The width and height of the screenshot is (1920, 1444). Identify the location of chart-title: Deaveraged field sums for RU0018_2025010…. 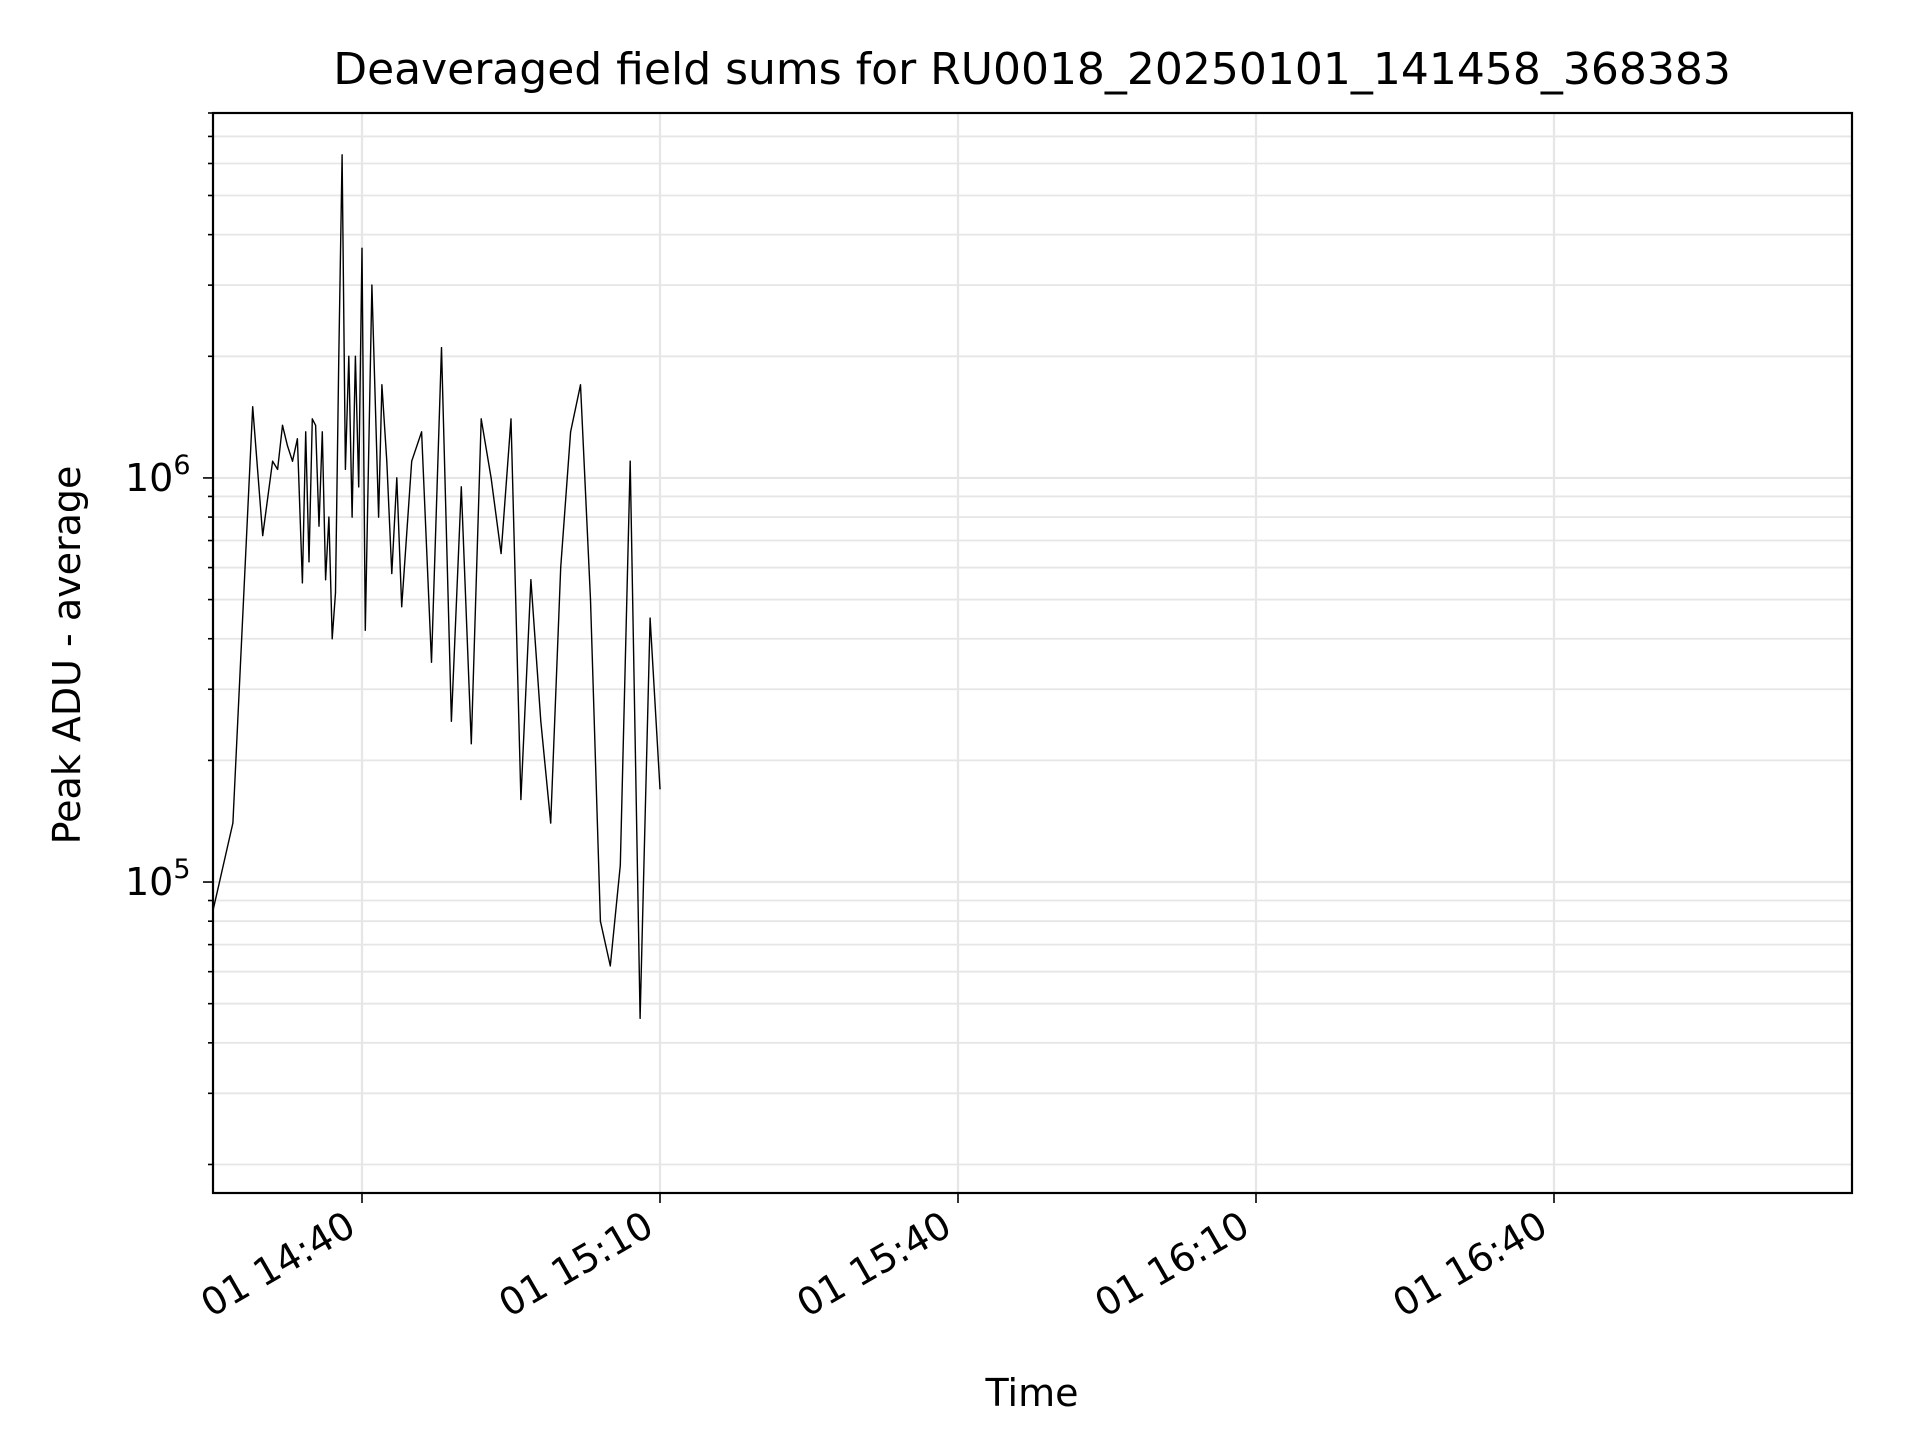
(1032, 69).